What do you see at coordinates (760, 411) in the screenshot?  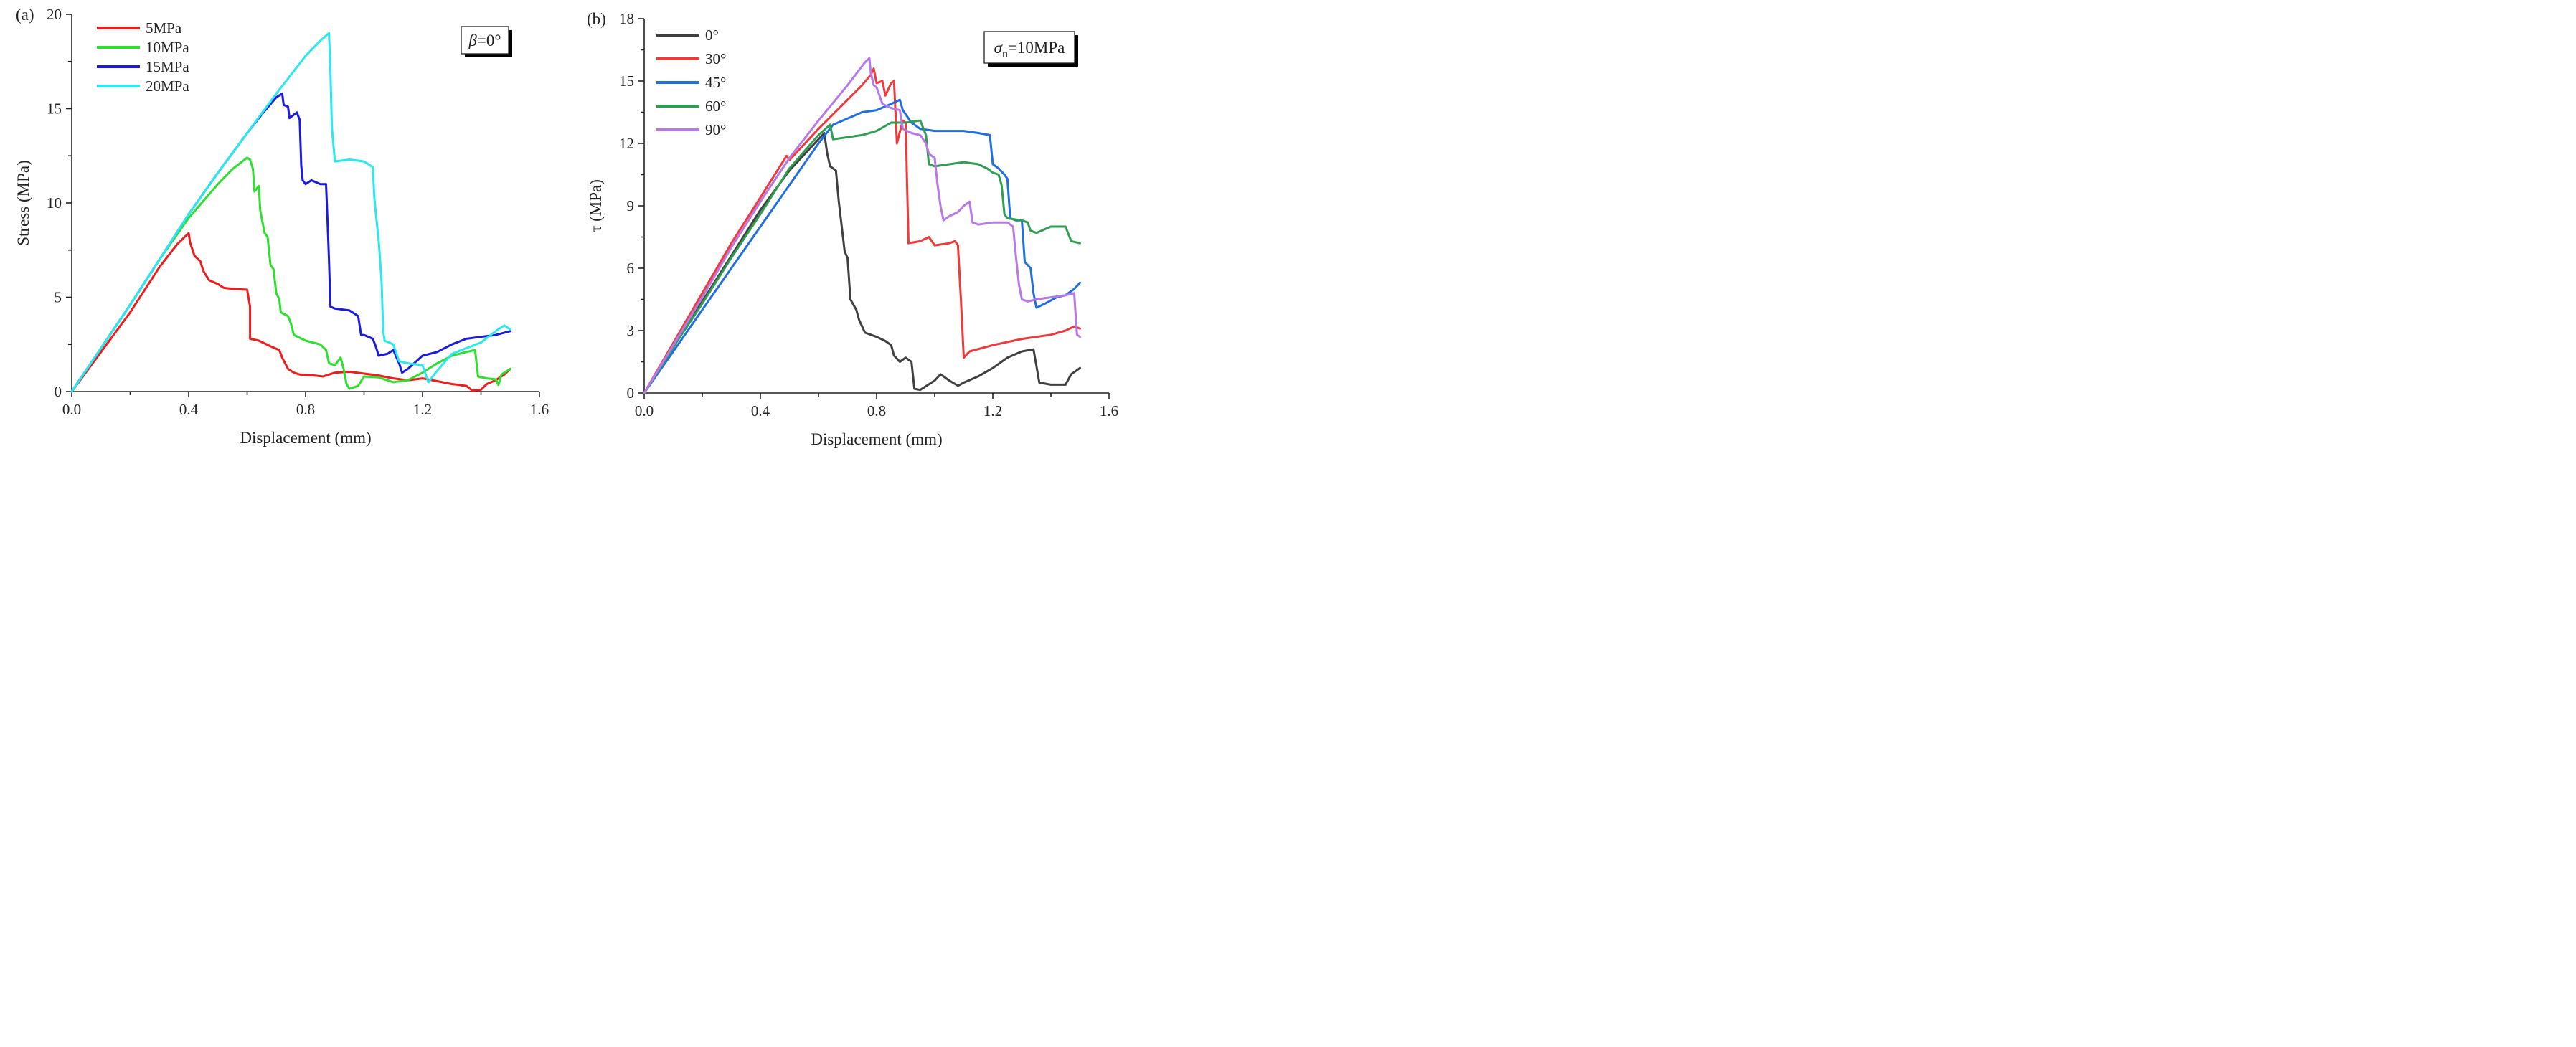 I see `panel-b-x-tick-label: 0.4` at bounding box center [760, 411].